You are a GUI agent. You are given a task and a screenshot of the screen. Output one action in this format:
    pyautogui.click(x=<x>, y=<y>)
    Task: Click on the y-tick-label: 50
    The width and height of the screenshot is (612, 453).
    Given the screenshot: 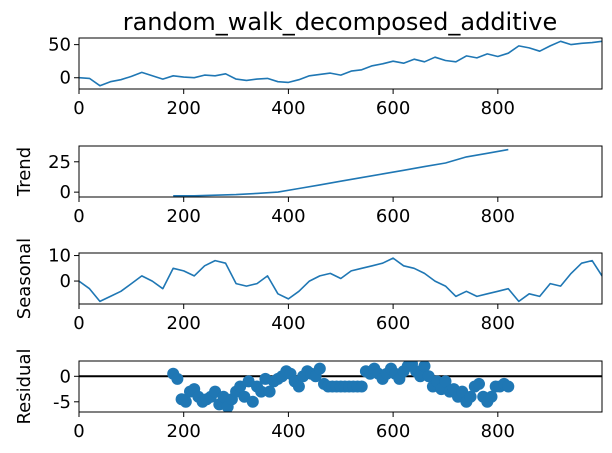 What is the action you would take?
    pyautogui.click(x=59, y=45)
    